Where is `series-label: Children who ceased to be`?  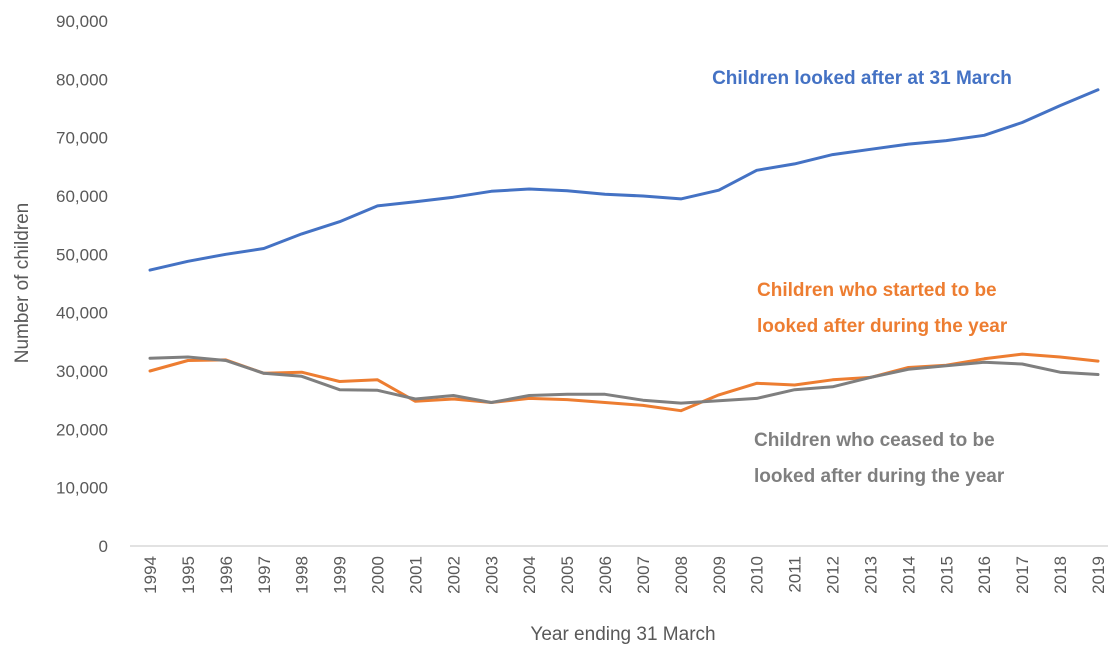
series-label: Children who ceased to be is located at coordinates (874, 440).